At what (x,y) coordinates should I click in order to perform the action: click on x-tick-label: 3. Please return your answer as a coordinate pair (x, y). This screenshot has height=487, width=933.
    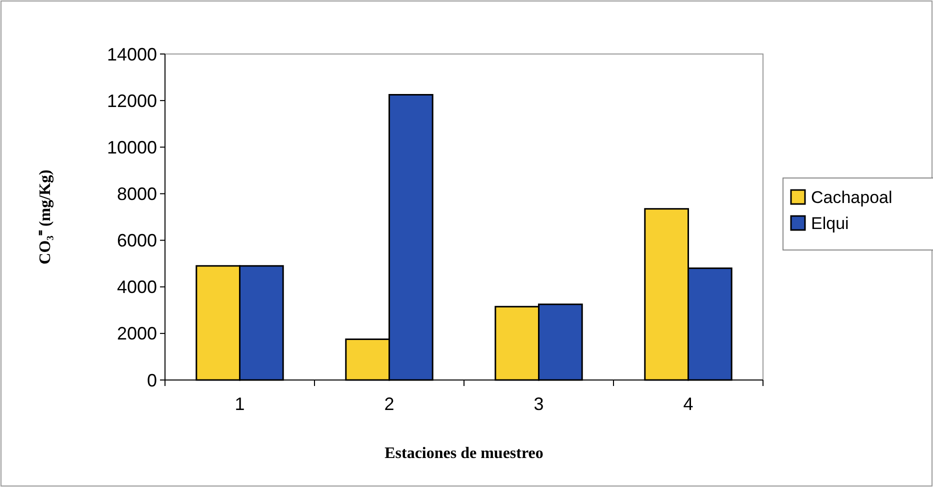
    Looking at the image, I should click on (539, 404).